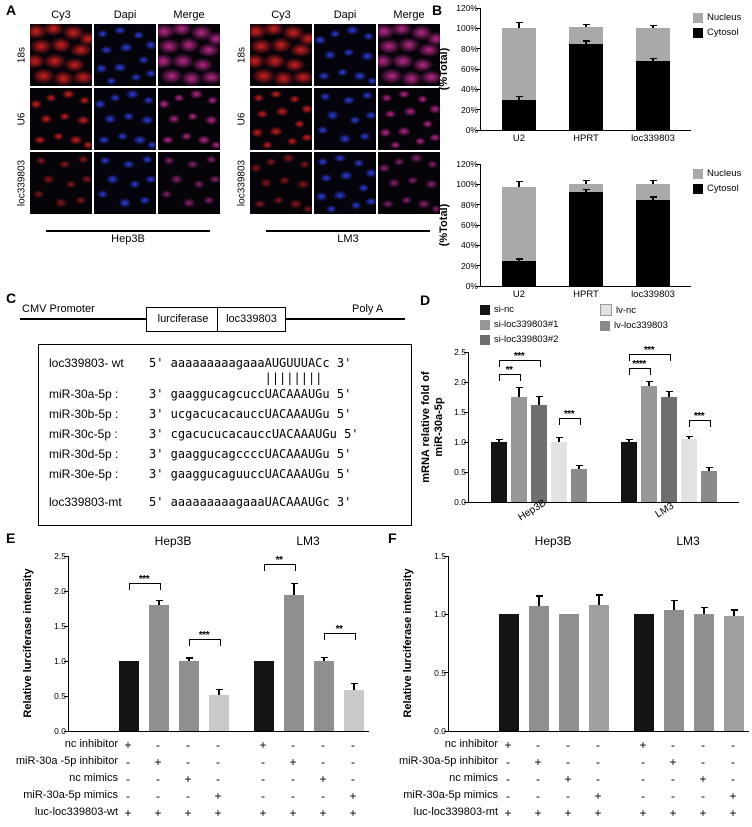 Image resolution: width=752 pixels, height=827 pixels. What do you see at coordinates (242, 119) in the screenshot?
I see `row-label-u6: U6` at bounding box center [242, 119].